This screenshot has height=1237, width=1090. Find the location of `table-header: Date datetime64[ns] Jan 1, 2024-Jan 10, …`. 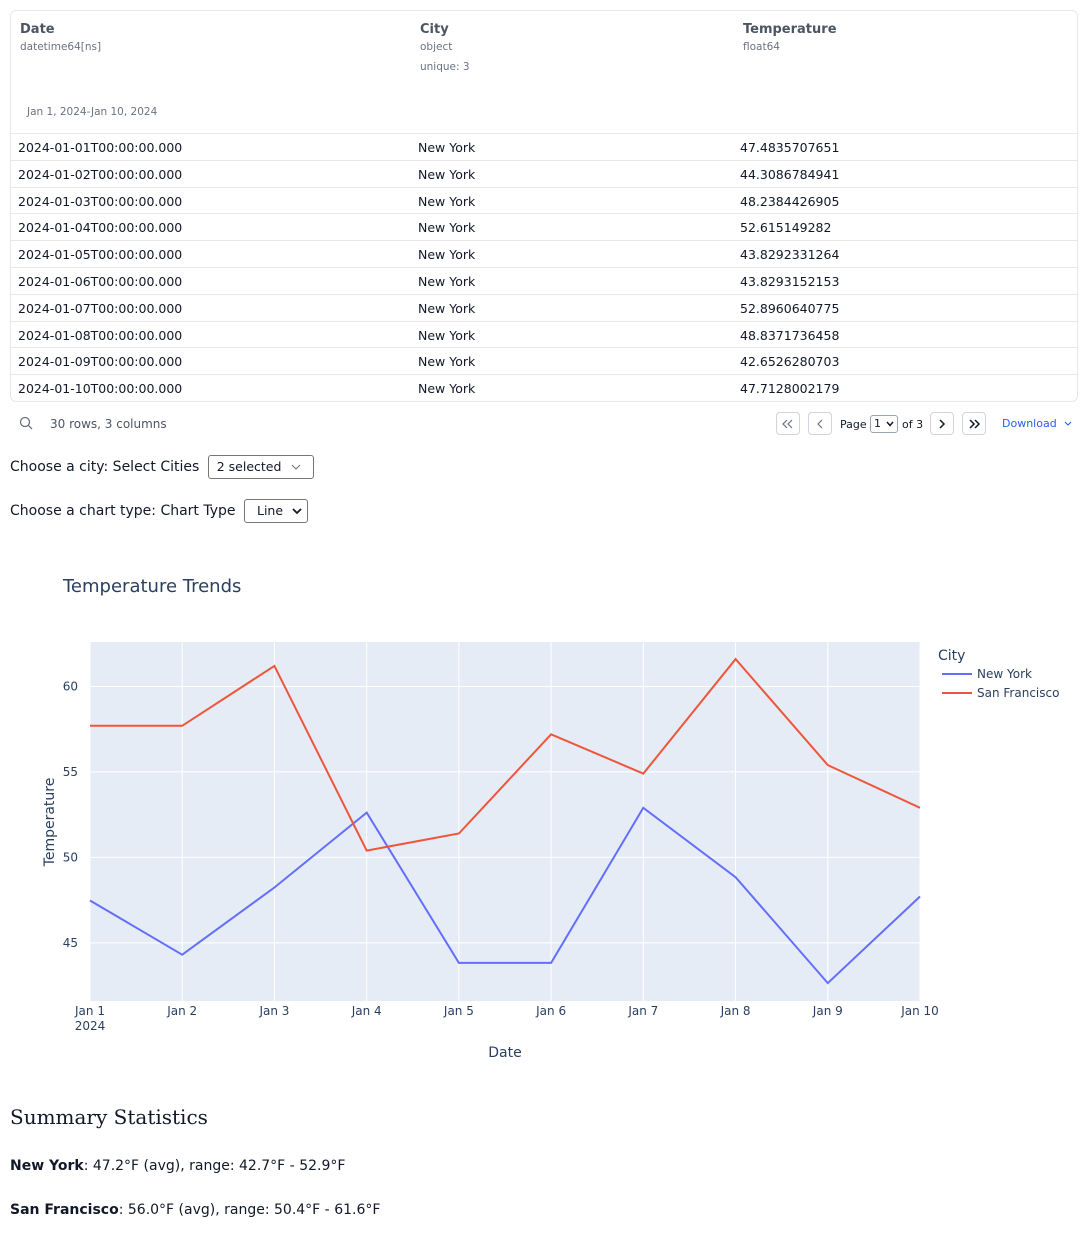

table-header: Date datetime64[ns] Jan 1, 2024-Jan 10, … is located at coordinates (544, 72).